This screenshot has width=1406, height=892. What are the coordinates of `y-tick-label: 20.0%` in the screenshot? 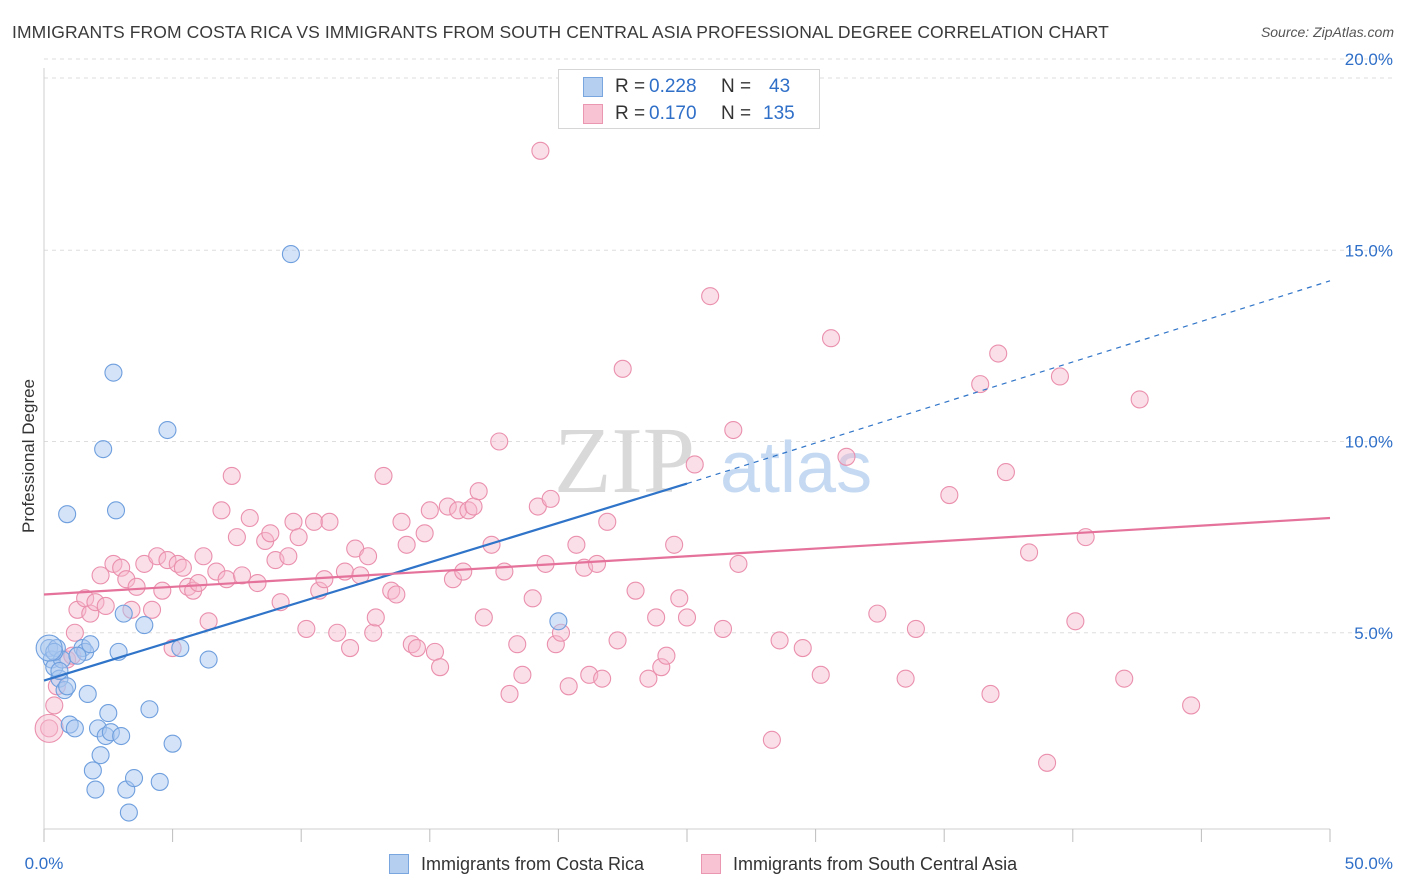 It's located at (1369, 59).